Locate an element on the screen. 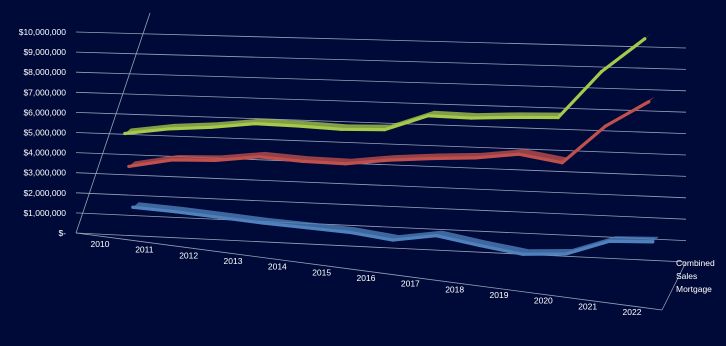  x-tick-label: 2011 is located at coordinates (144, 250).